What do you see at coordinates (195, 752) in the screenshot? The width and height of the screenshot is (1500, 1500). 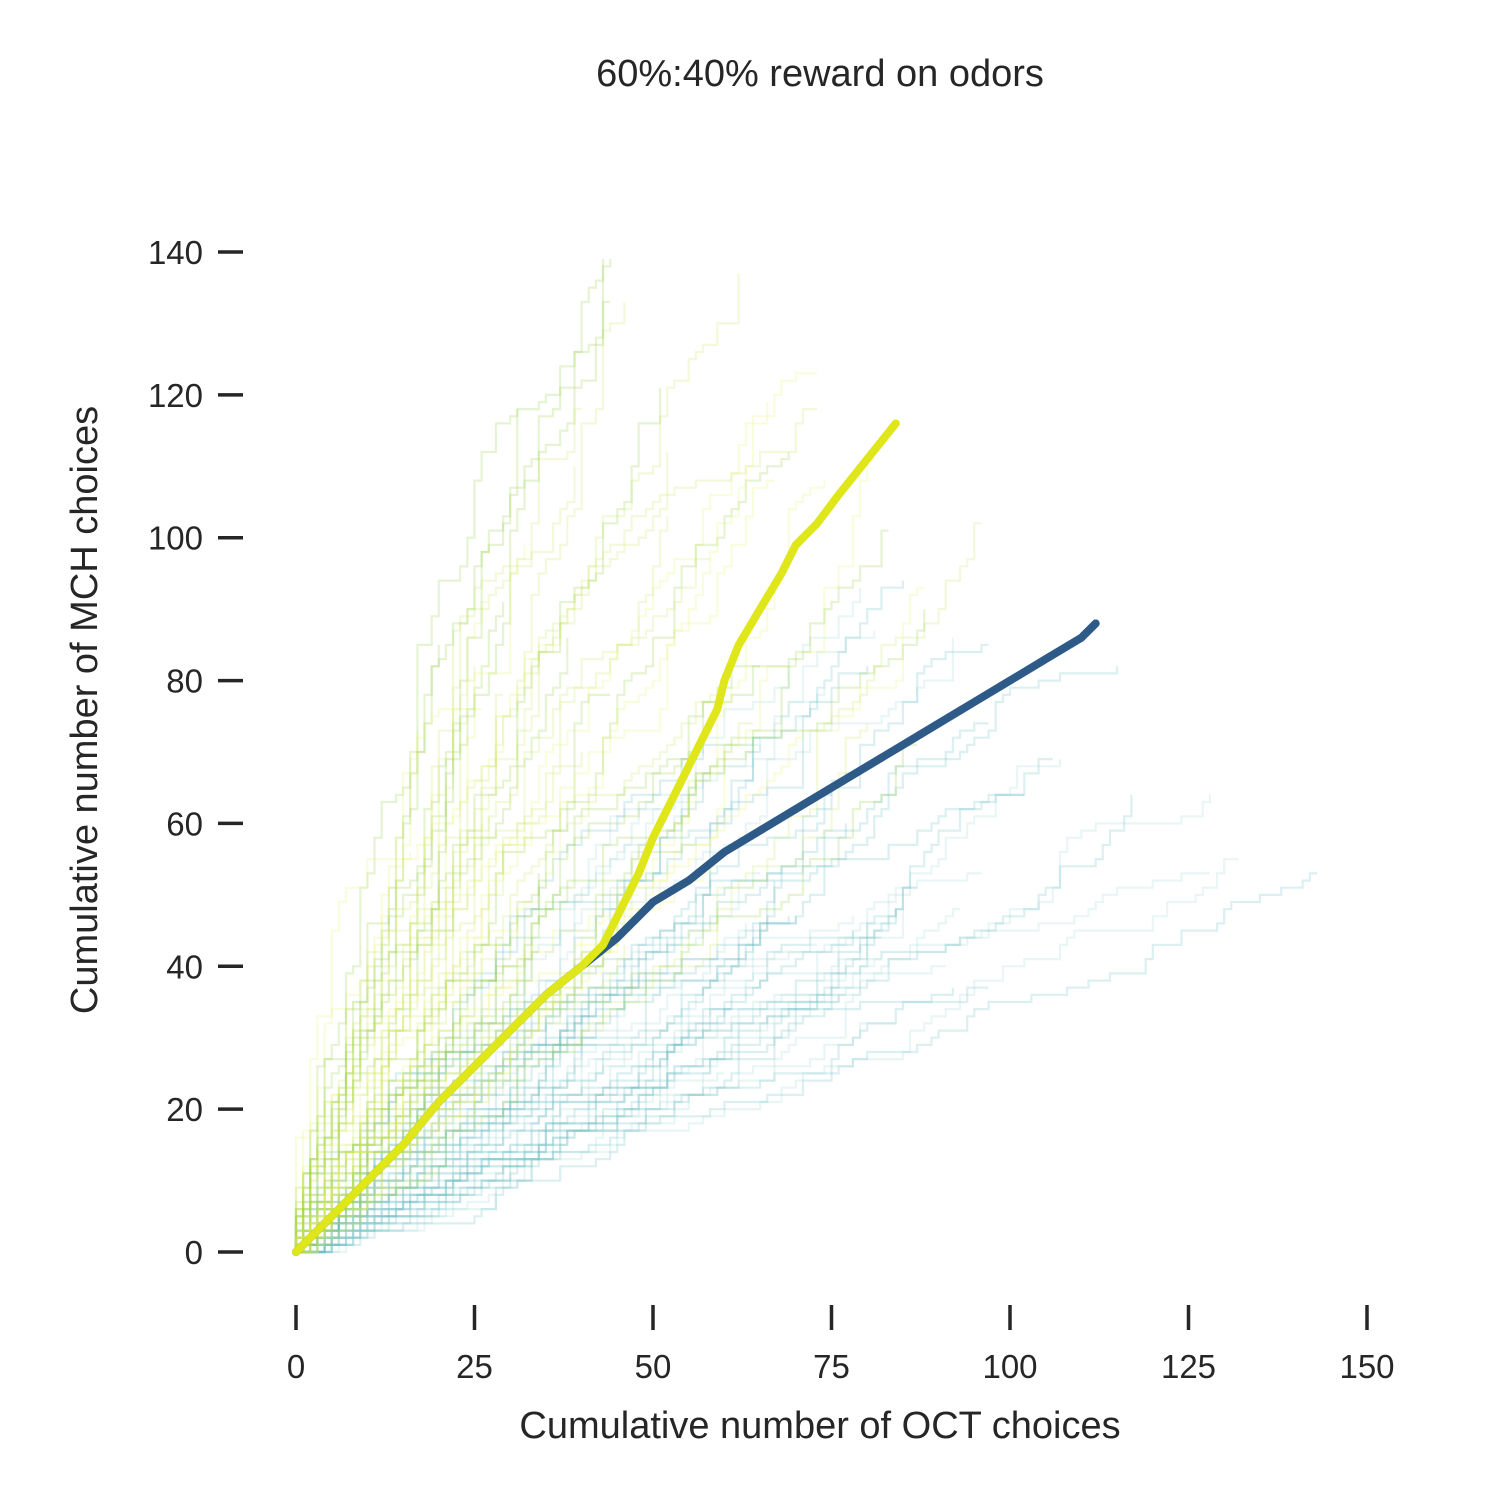 I see `y-axis: 0 20 40 60 80 100 120 140` at bounding box center [195, 752].